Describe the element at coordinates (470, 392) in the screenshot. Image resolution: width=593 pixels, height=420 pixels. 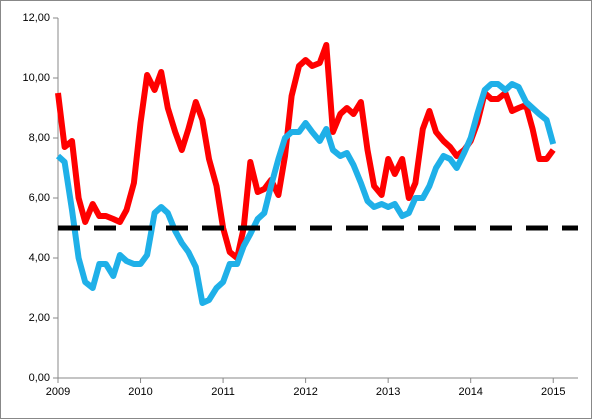
I see `x-tick-label: 2014` at that location.